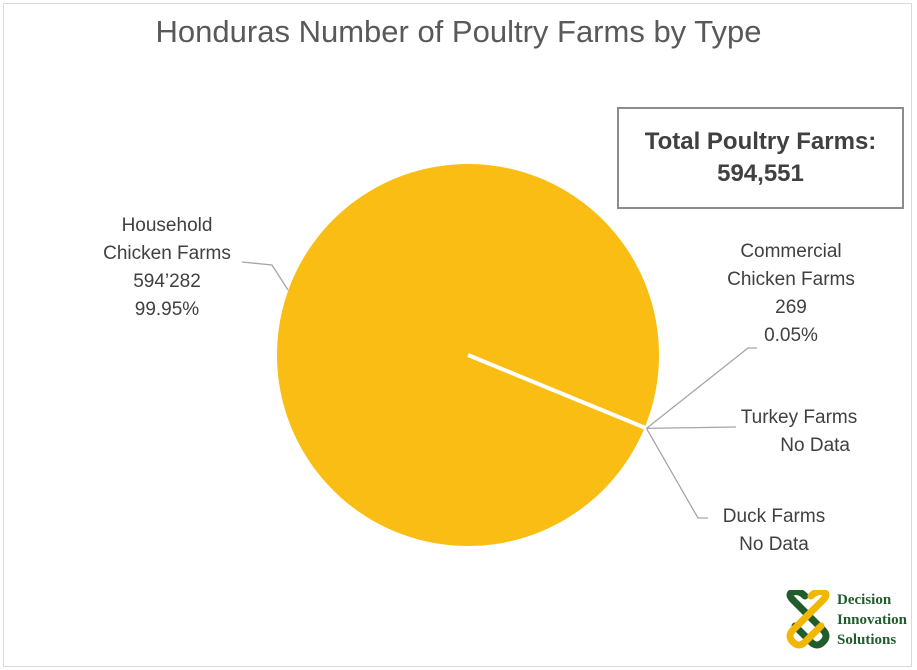  Describe the element at coordinates (458, 31) in the screenshot. I see `chart-title: Honduras Number of Poultry Farms by Type` at that location.